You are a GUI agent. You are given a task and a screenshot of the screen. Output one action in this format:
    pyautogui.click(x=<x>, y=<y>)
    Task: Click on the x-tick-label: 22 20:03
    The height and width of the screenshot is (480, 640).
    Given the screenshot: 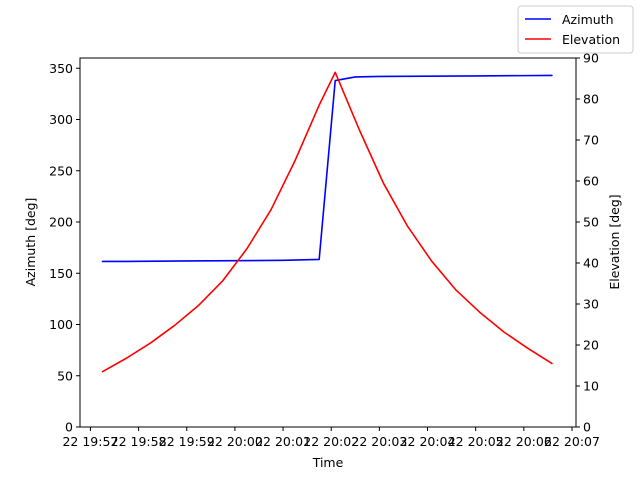 What is the action you would take?
    pyautogui.click(x=379, y=441)
    